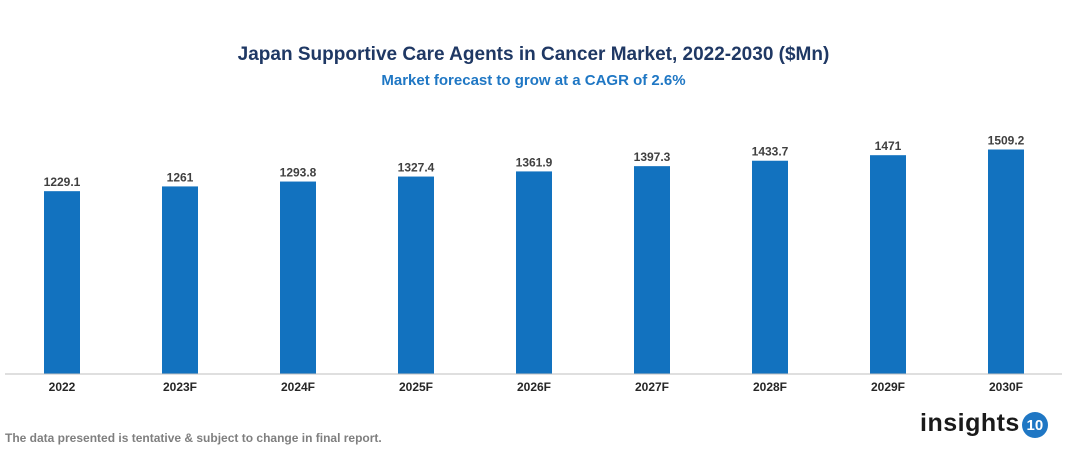 Image resolution: width=1067 pixels, height=454 pixels. Describe the element at coordinates (62, 282) in the screenshot. I see `bar-2022` at that location.